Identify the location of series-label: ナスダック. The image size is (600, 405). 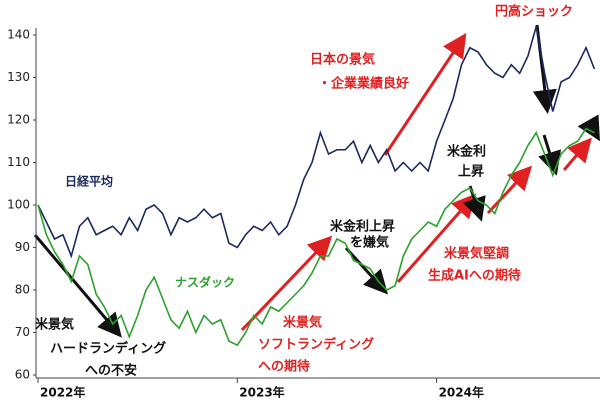
(205, 282).